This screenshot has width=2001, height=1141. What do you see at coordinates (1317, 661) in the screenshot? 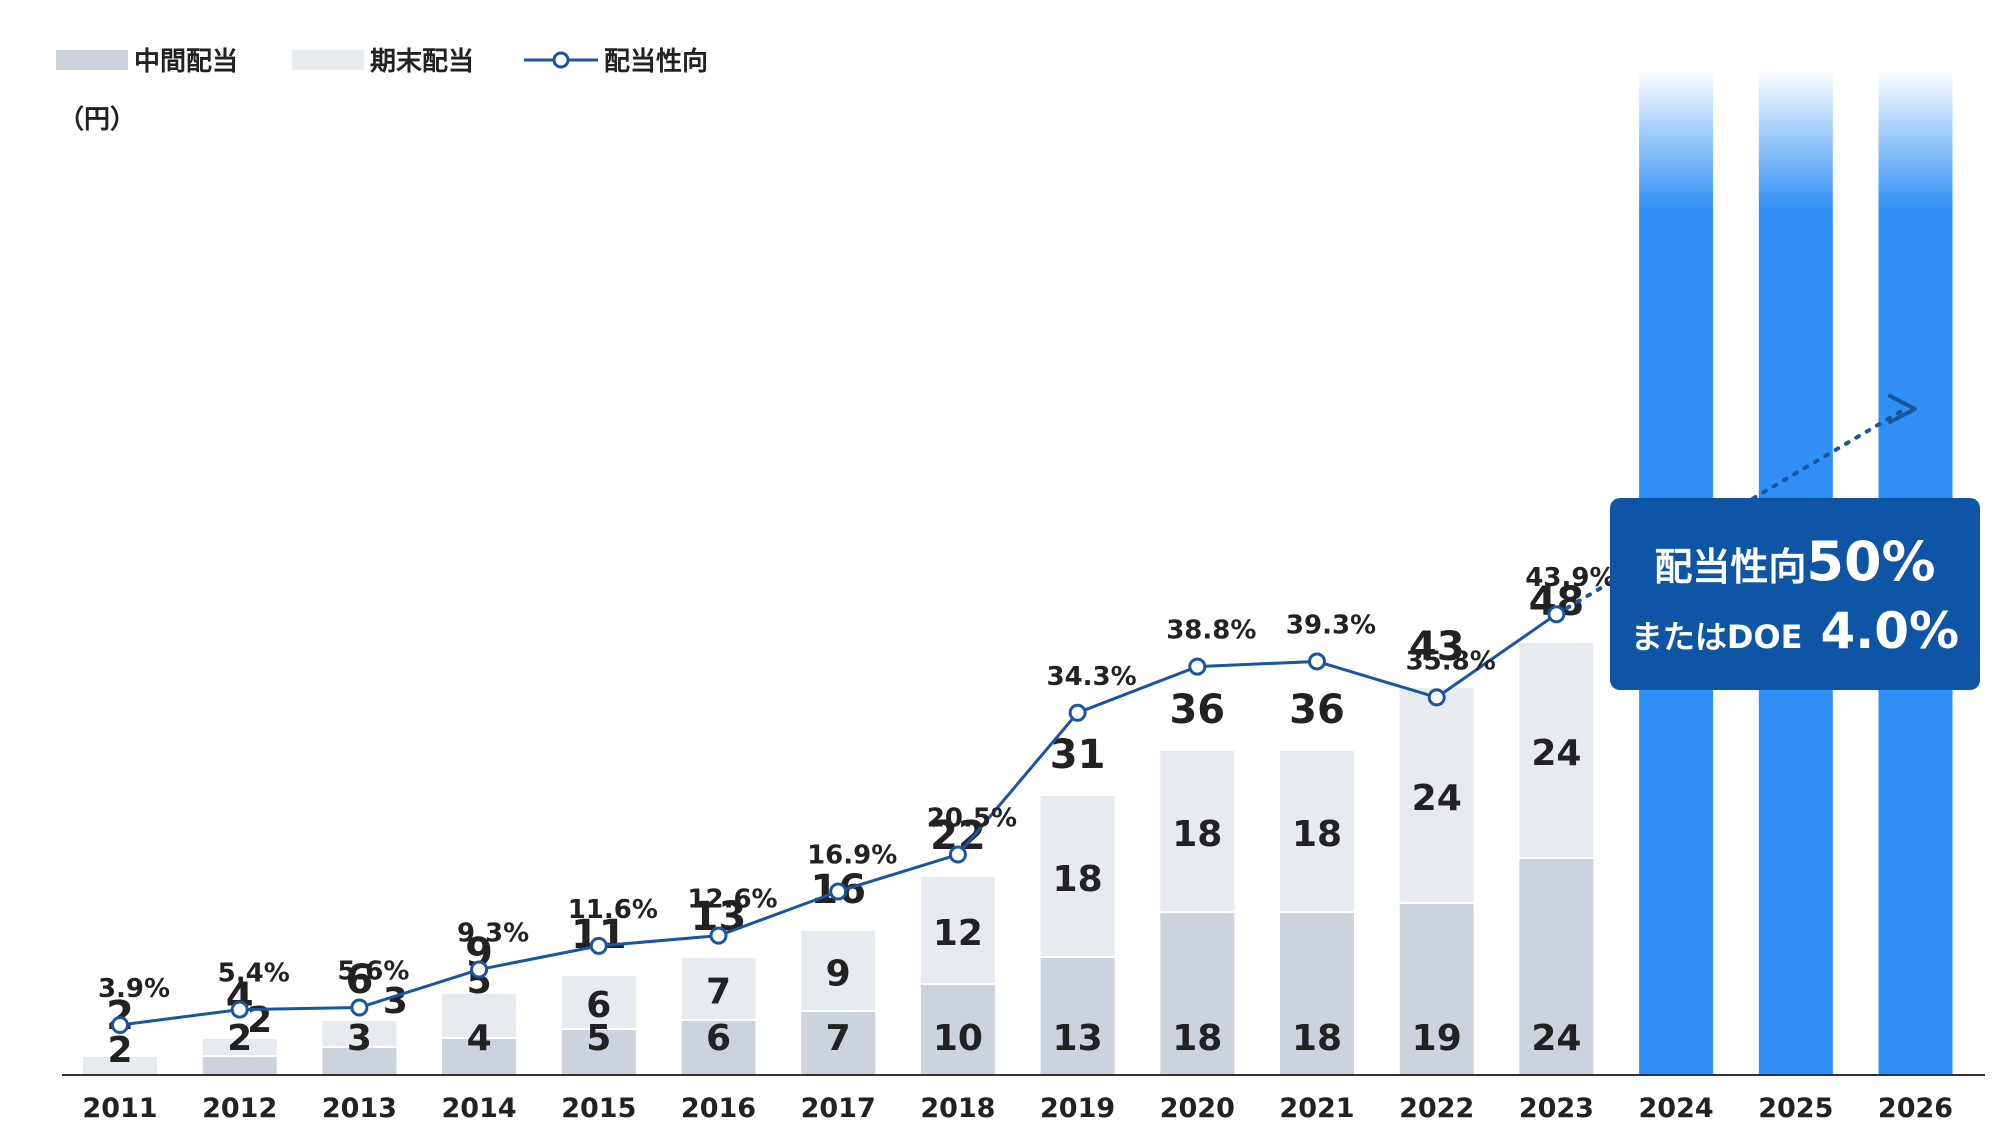
I see `payout-point-2021` at bounding box center [1317, 661].